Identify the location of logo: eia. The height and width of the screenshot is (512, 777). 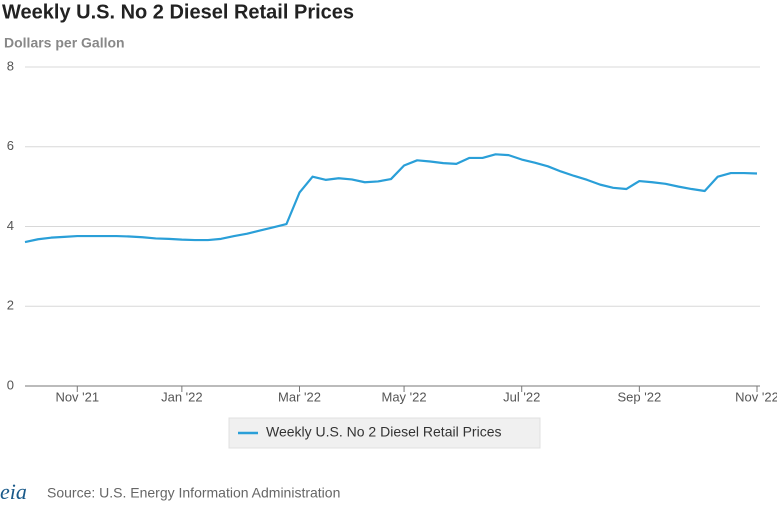
(13, 491).